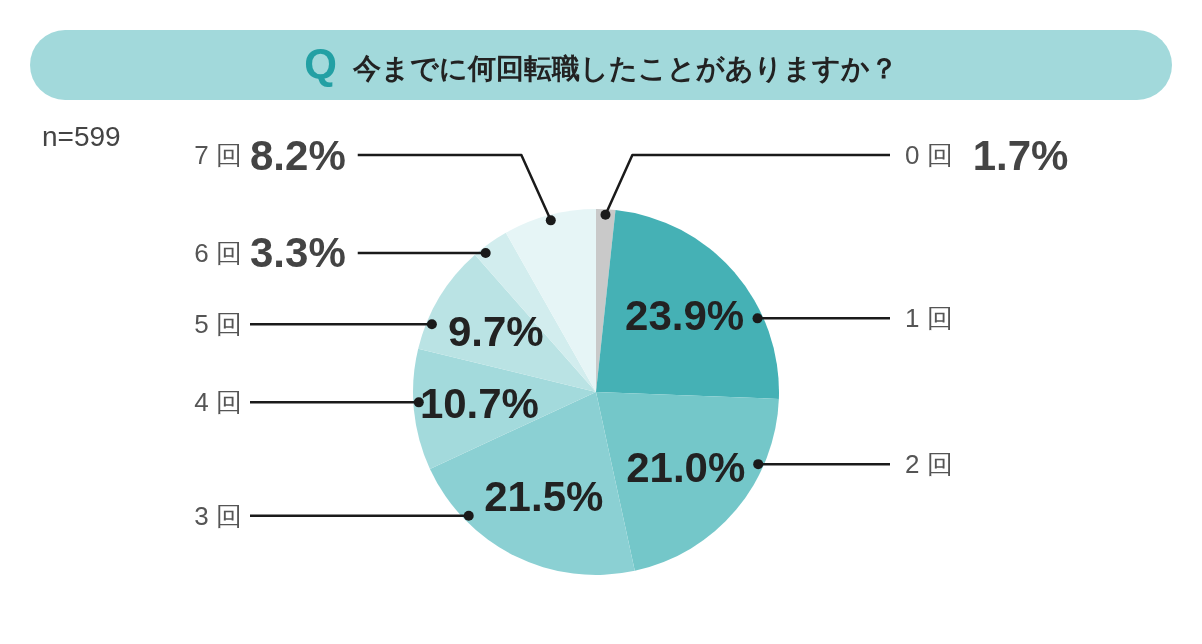  I want to click on data-label: 21.0%, so click(686, 467).